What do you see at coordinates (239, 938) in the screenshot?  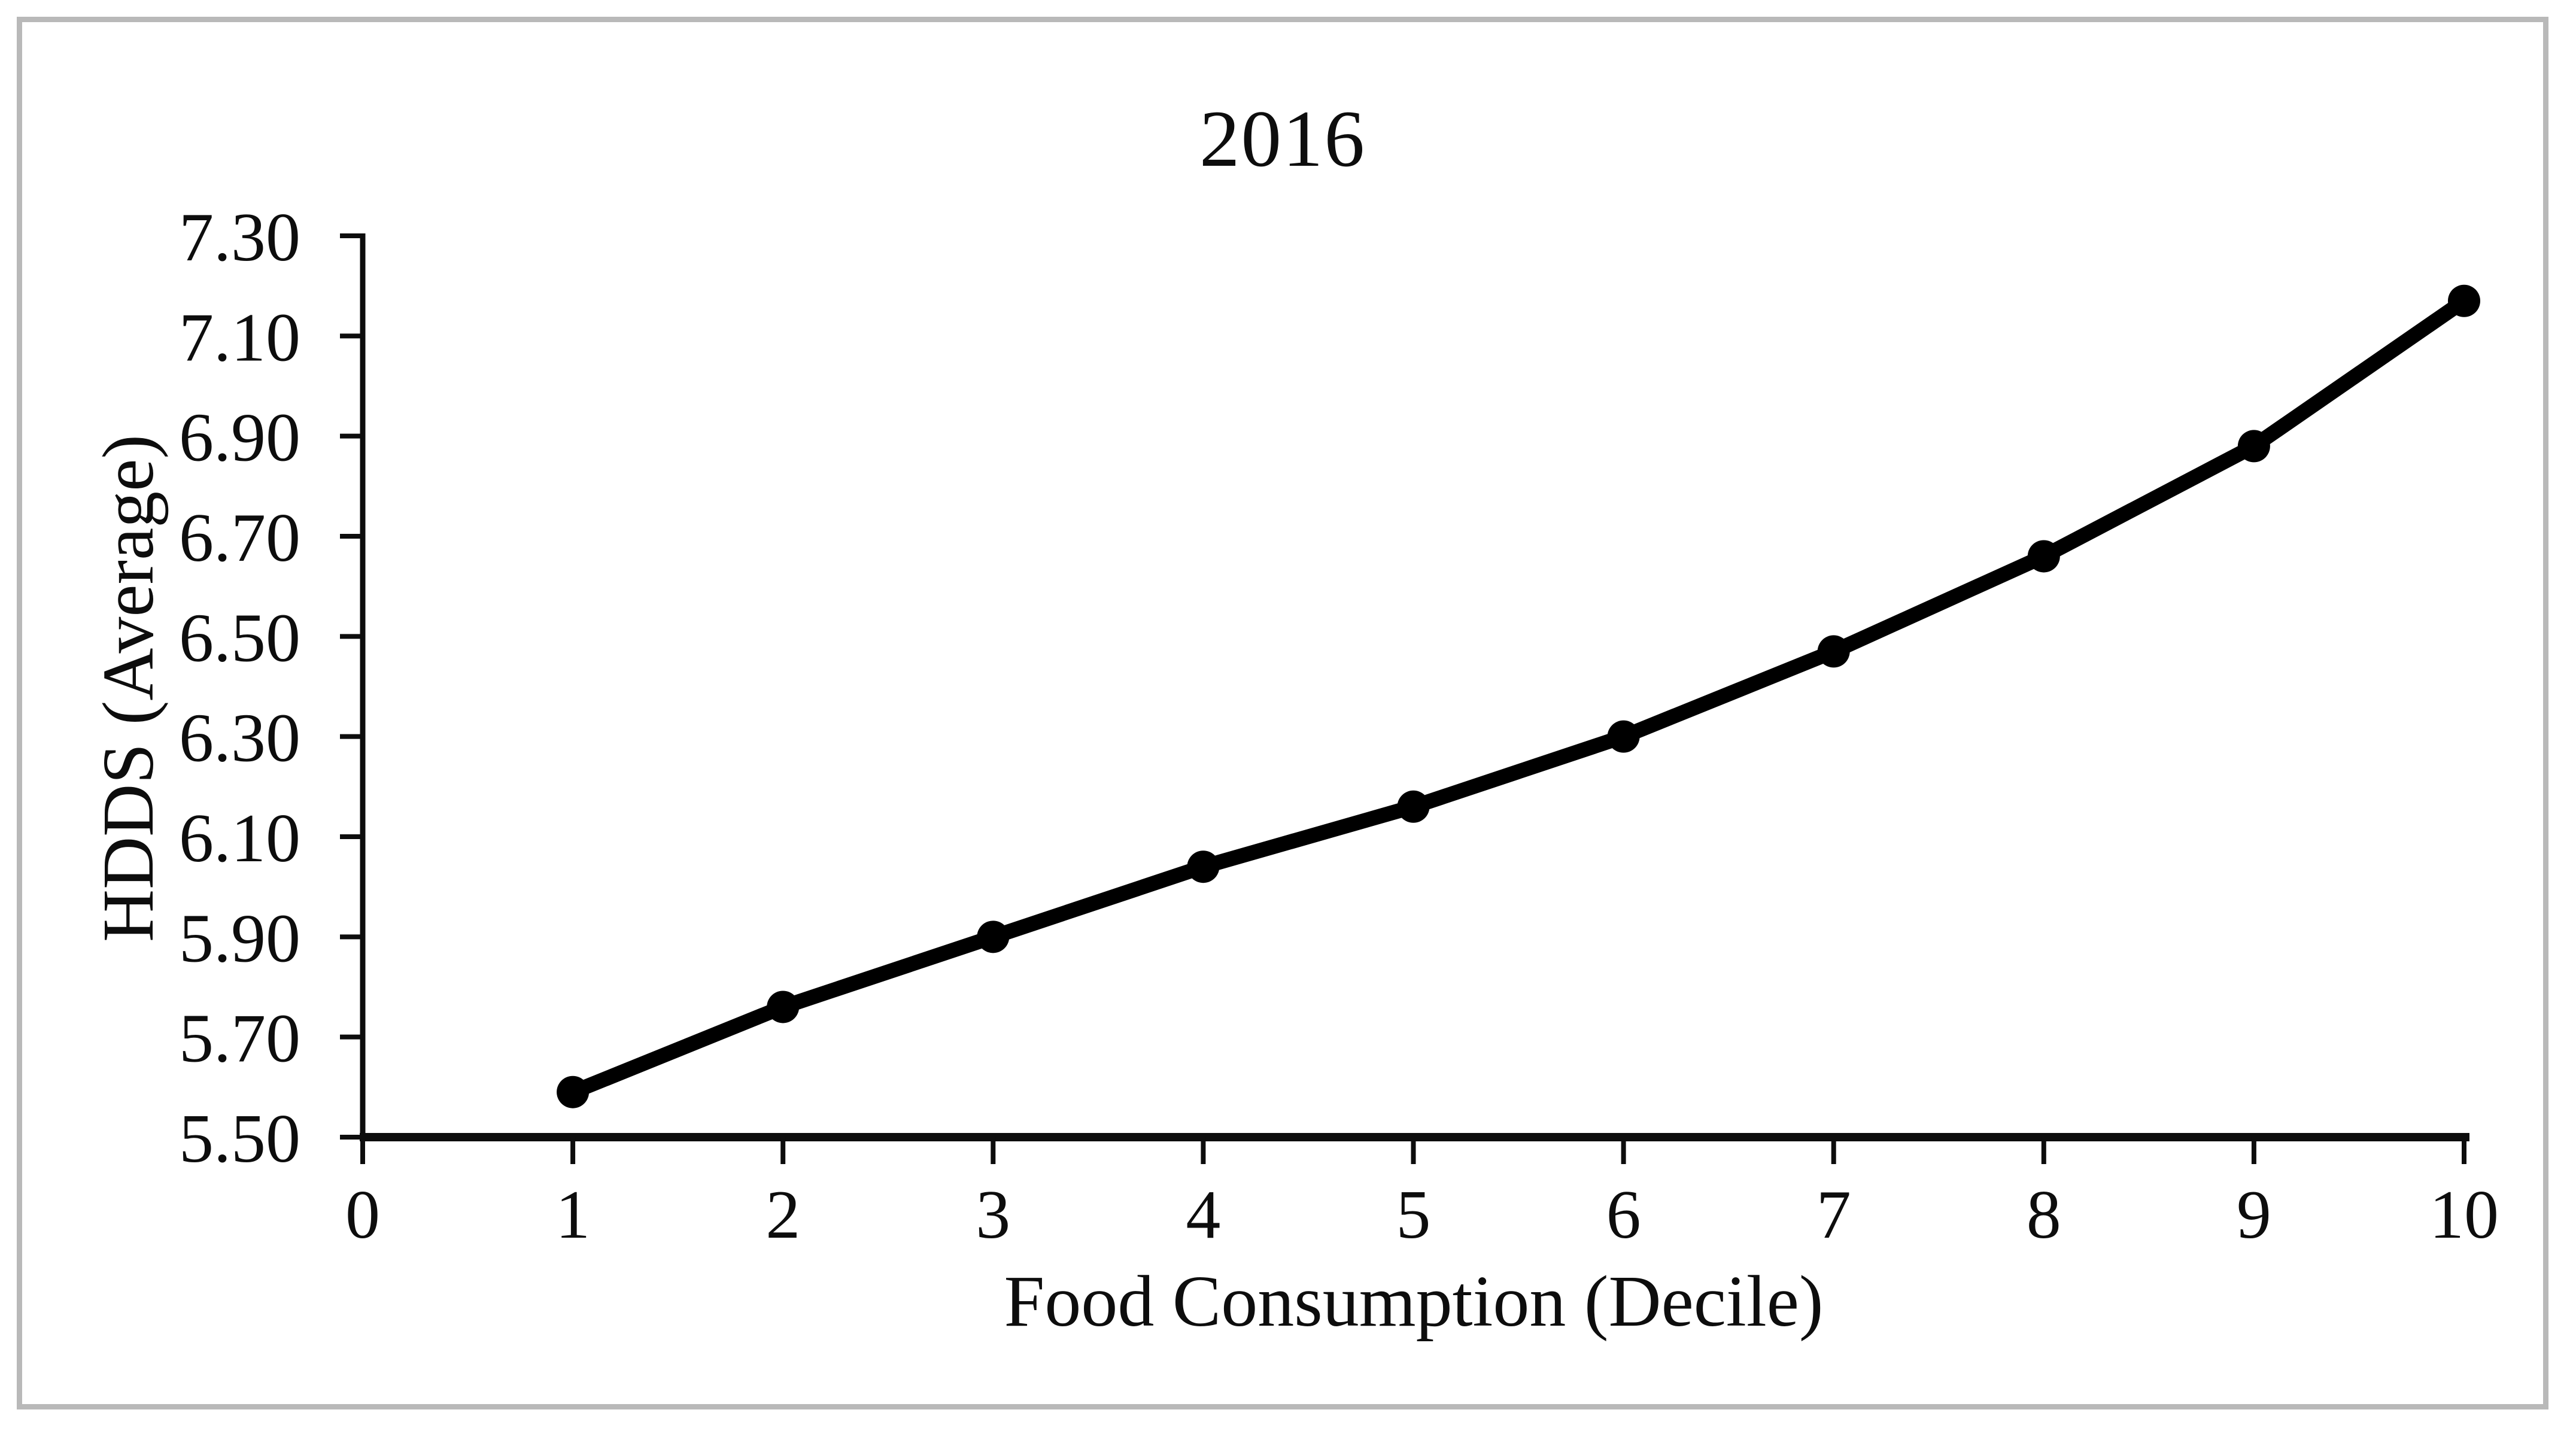 I see `y-tick-label: 5.90` at bounding box center [239, 938].